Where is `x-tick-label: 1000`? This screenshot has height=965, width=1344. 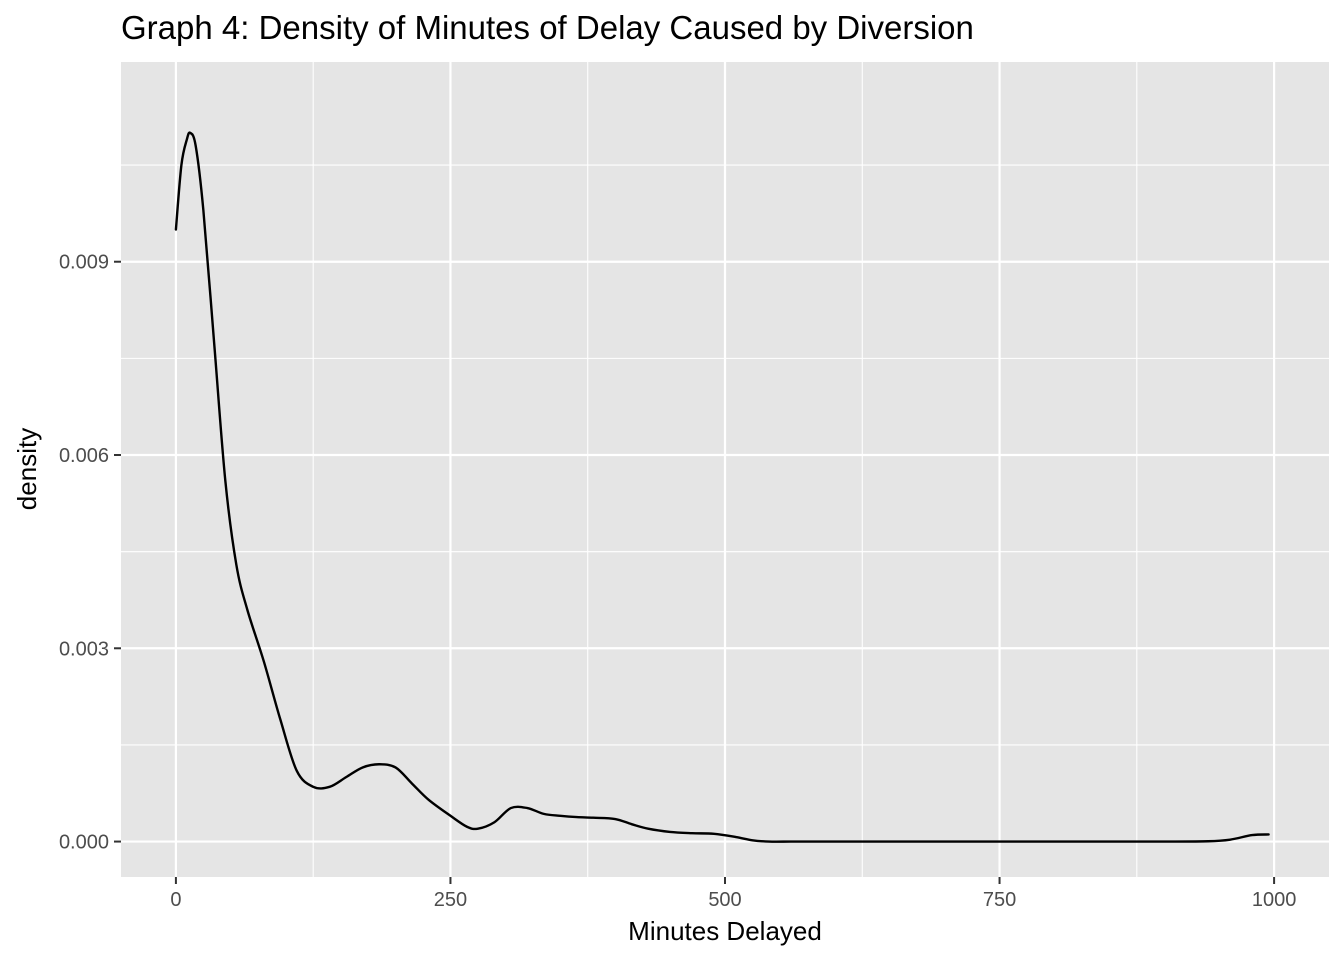
x-tick-label: 1000 is located at coordinates (1274, 900).